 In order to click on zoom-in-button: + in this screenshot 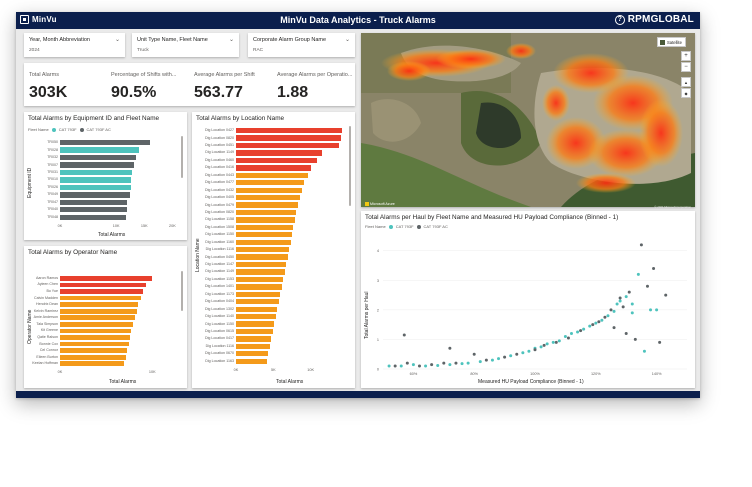, I will do `click(686, 56)`.